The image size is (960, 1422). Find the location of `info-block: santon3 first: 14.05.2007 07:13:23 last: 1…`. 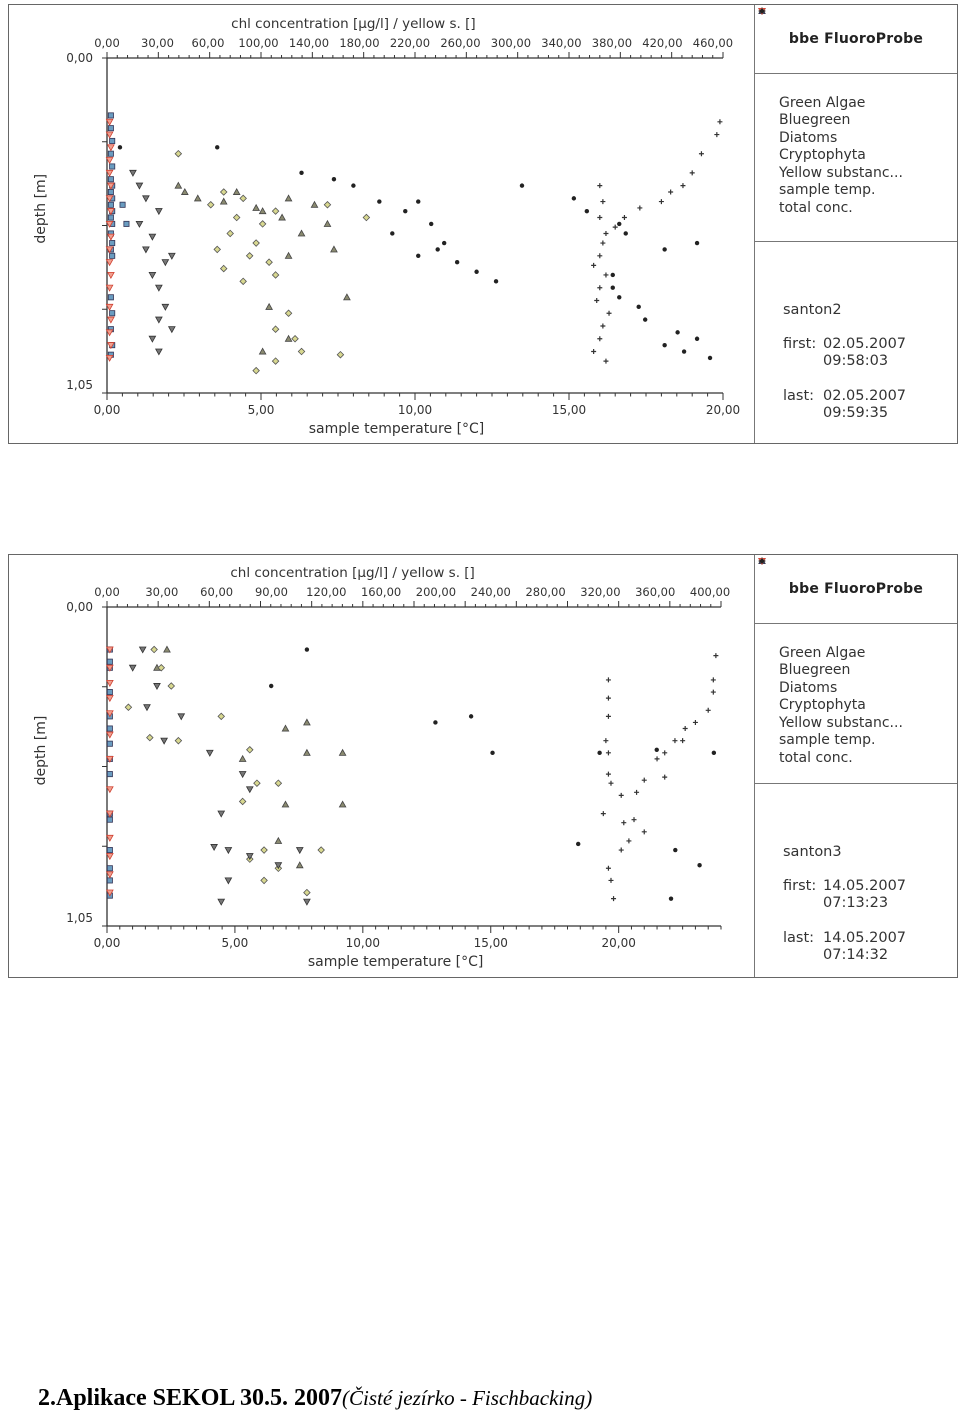

info-block: santon3 first: 14.05.2007 07:13:23 last: 1… is located at coordinates (856, 874).